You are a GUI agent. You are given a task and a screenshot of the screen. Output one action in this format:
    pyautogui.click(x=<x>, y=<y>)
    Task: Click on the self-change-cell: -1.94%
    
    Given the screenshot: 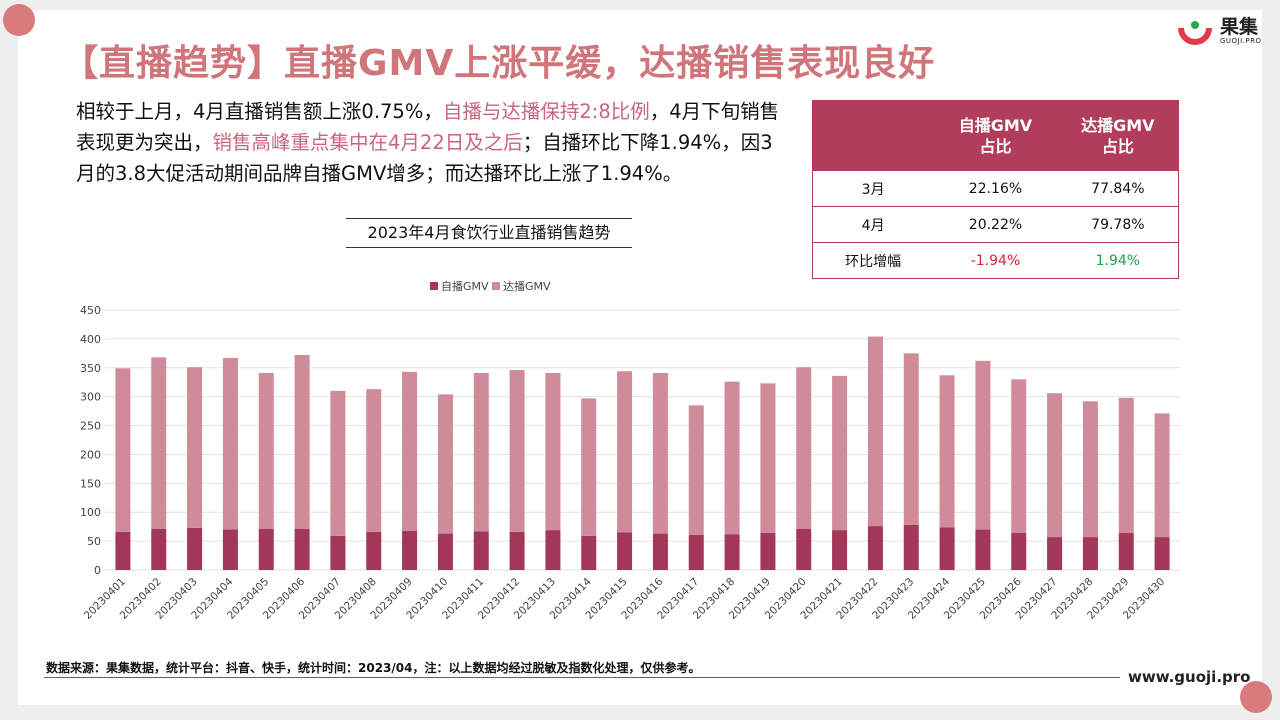 What is the action you would take?
    pyautogui.click(x=995, y=260)
    